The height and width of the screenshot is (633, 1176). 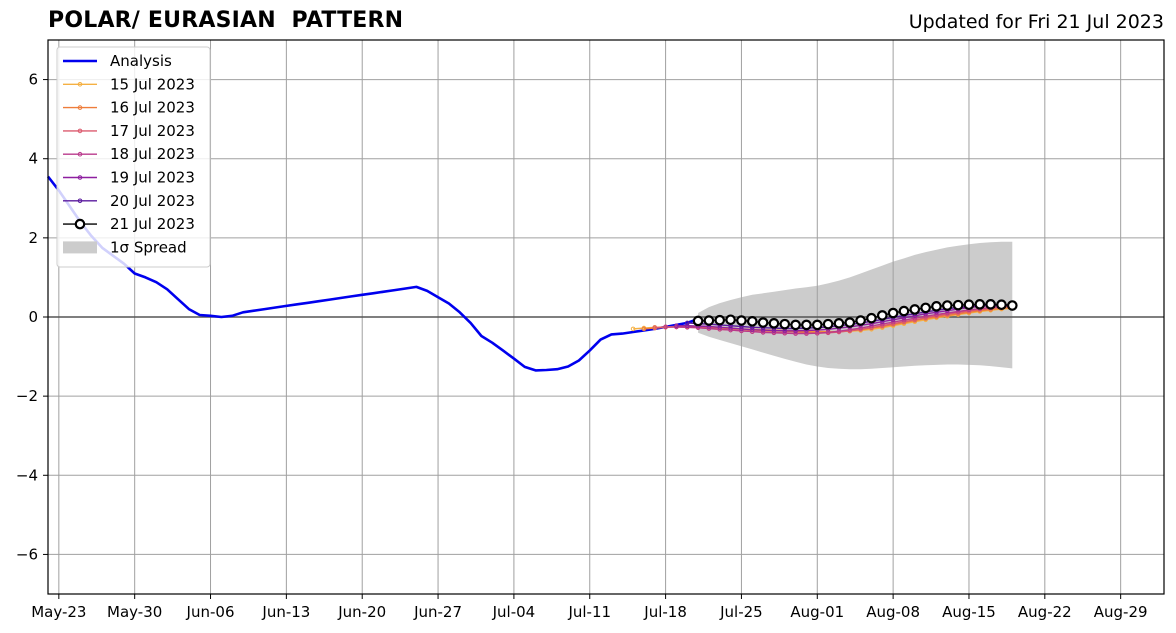 I want to click on legend-item: 15 Jul 2023, so click(x=129, y=84).